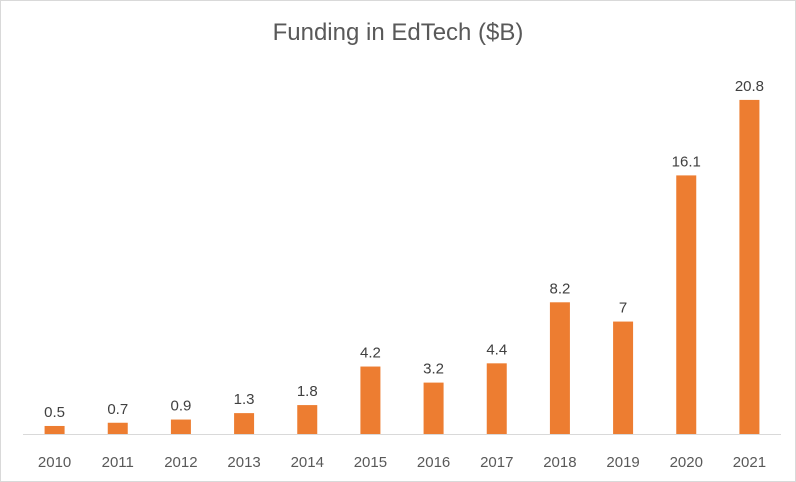 The height and width of the screenshot is (482, 796). What do you see at coordinates (118, 462) in the screenshot?
I see `x-tick-label-2011: 2011` at bounding box center [118, 462].